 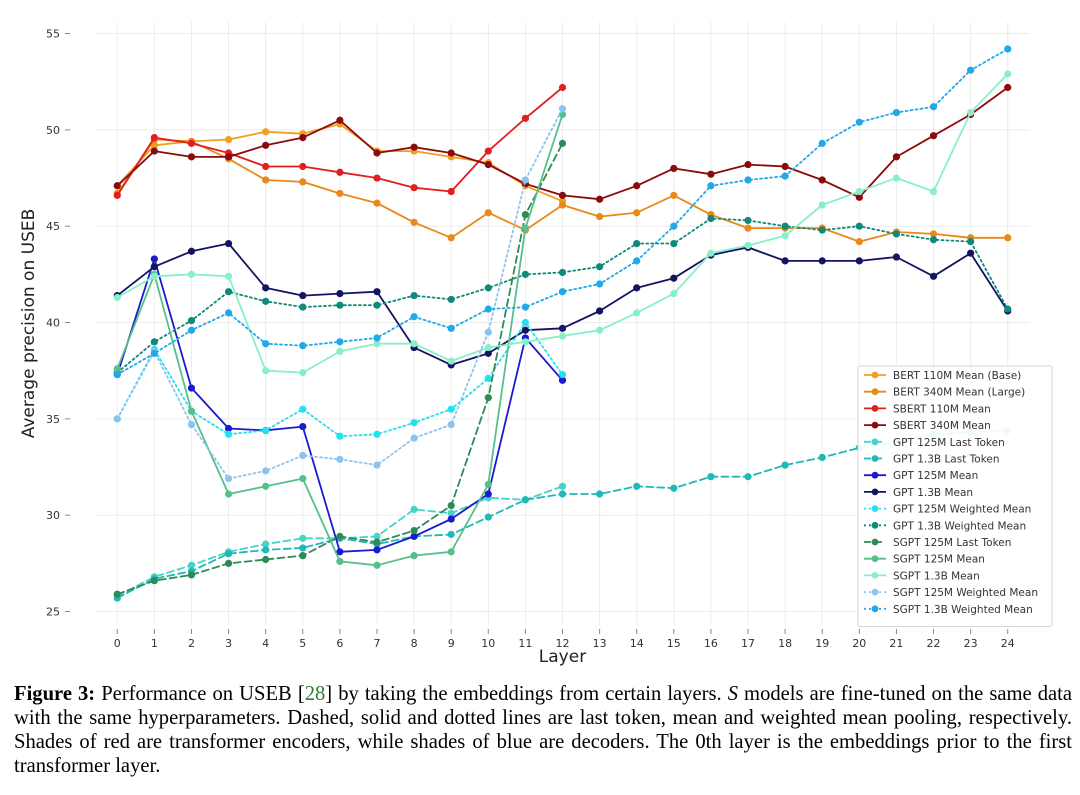 I want to click on legend-entry-label: GPT 125M Weighted Mean, so click(x=962, y=510).